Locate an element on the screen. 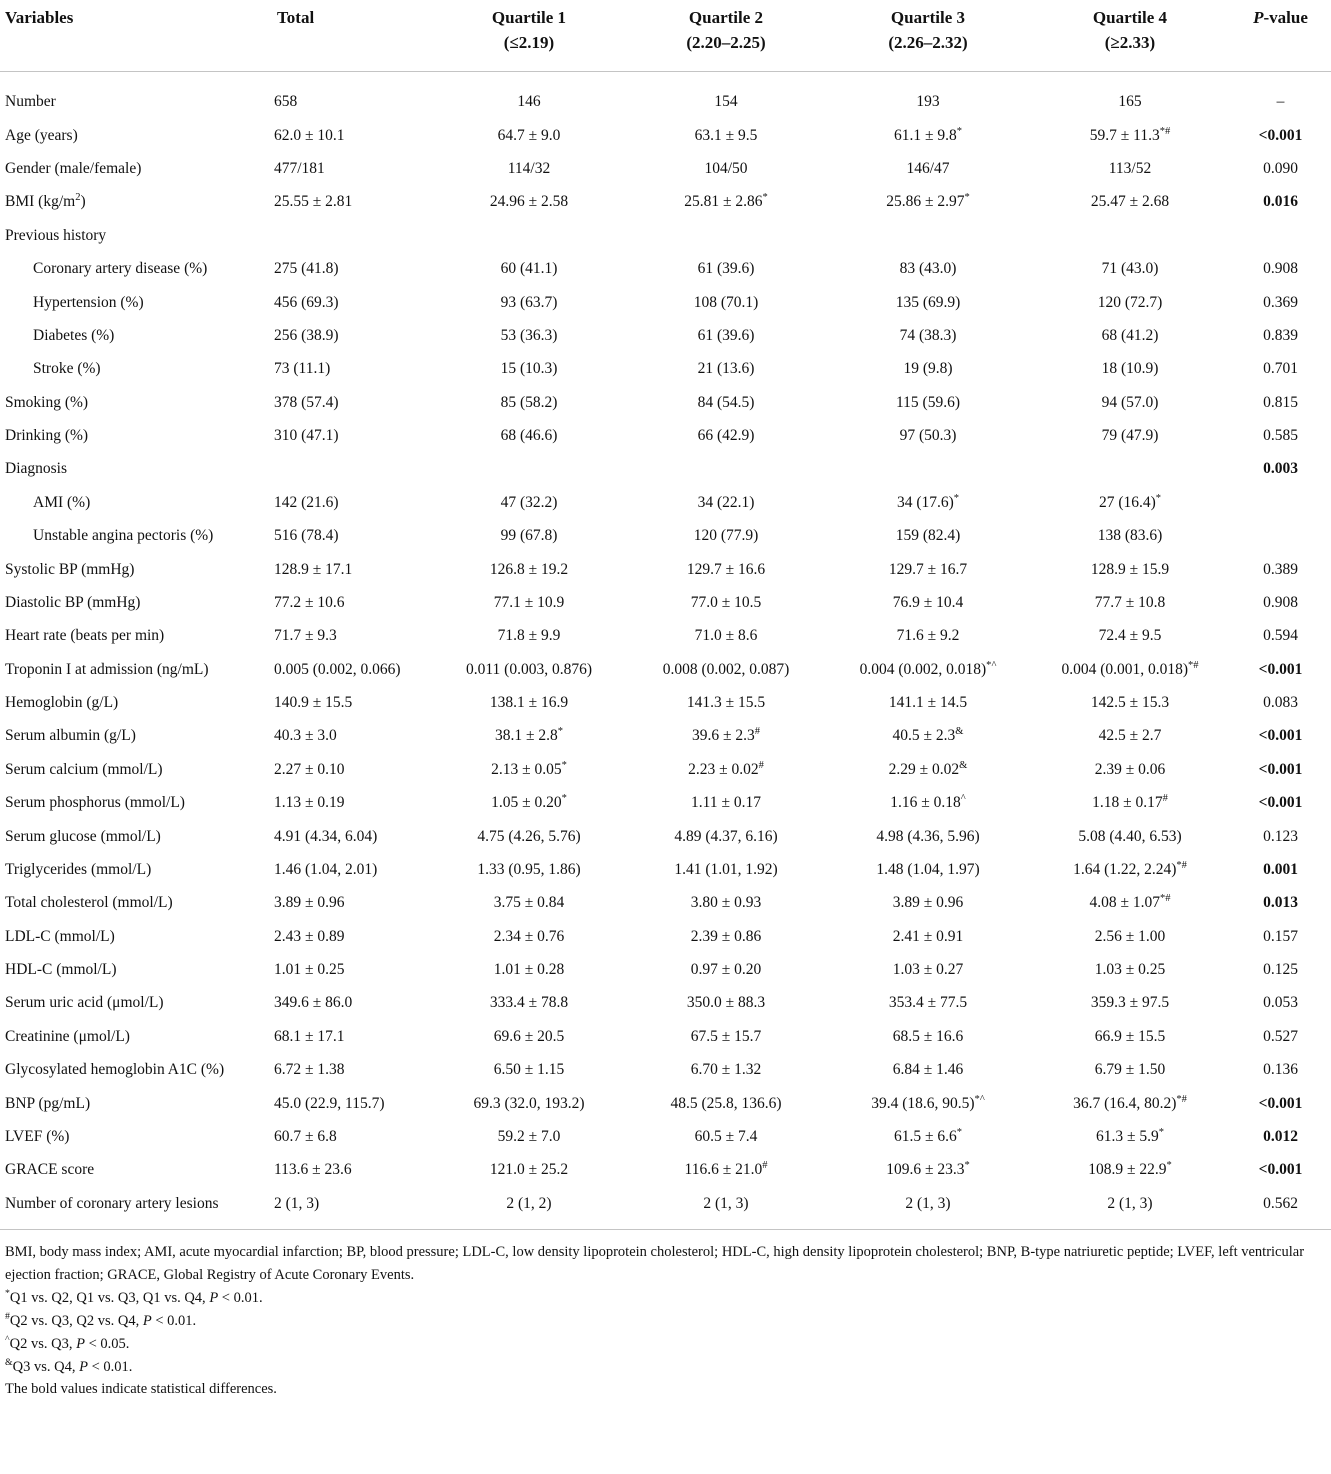  value-cell: 61 (39.6) is located at coordinates (726, 269).